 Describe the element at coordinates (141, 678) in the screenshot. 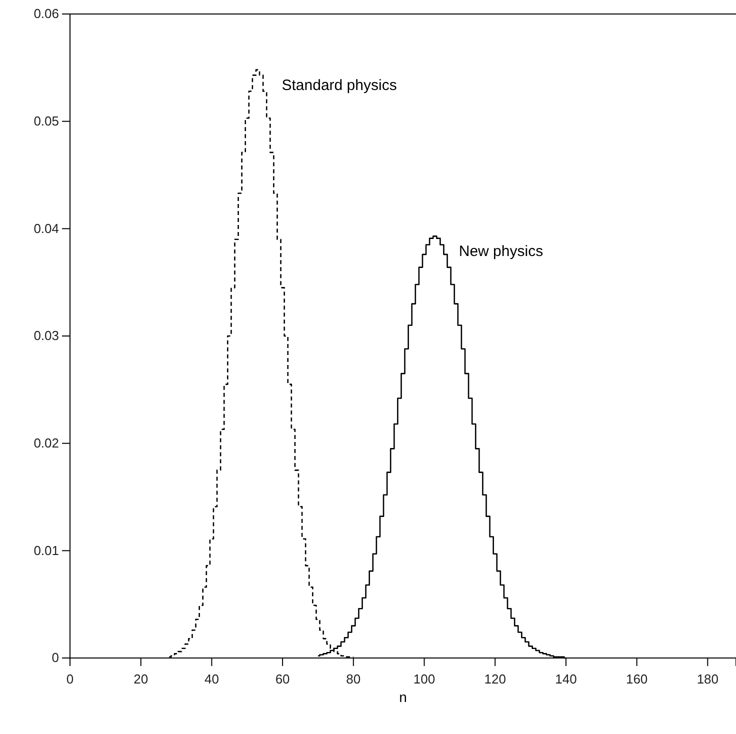

I see `x-tick-label: 20` at that location.